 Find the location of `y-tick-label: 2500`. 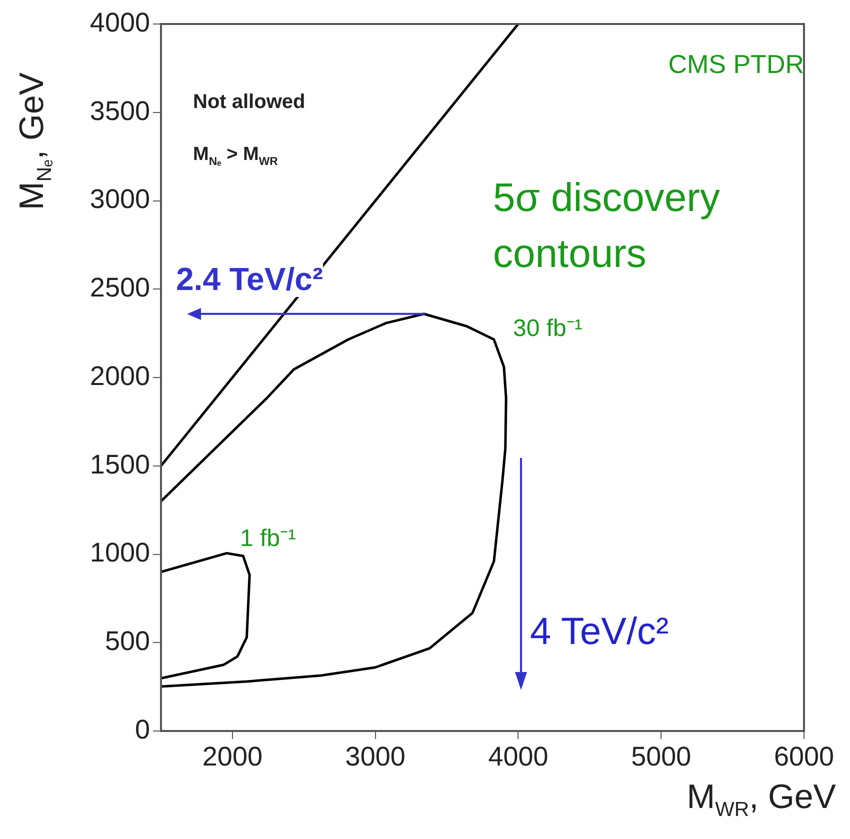

y-tick-label: 2500 is located at coordinates (120, 287).